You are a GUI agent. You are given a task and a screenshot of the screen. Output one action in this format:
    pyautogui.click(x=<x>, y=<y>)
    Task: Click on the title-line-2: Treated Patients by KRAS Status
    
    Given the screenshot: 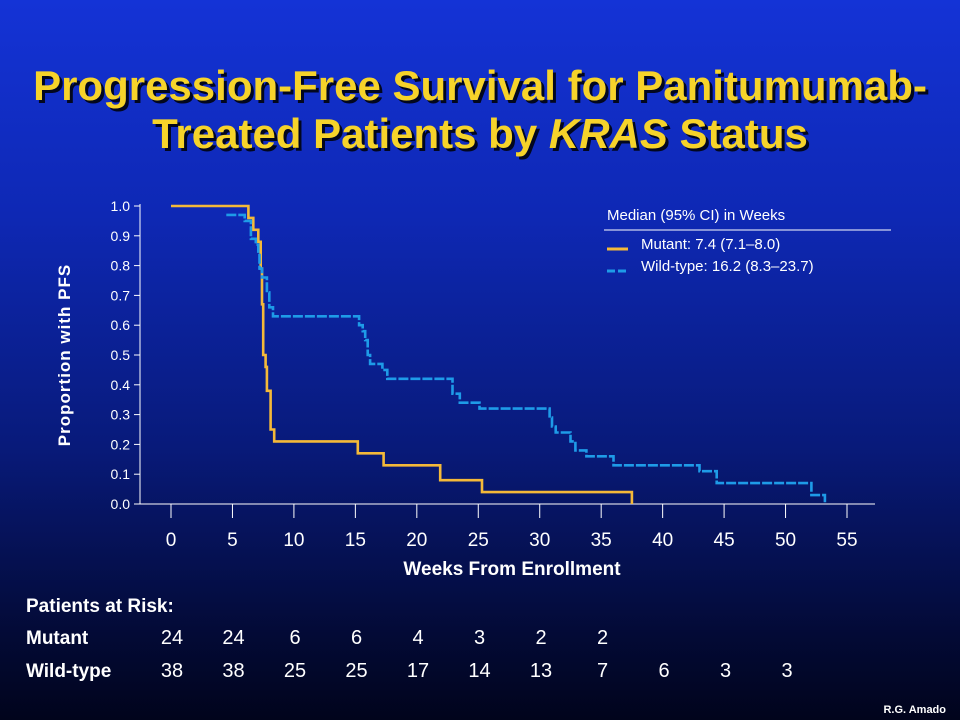 What is the action you would take?
    pyautogui.click(x=480, y=134)
    